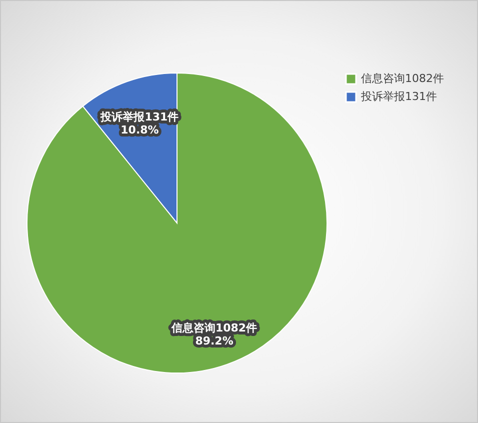  Describe the element at coordinates (398, 96) in the screenshot. I see `legend-label: 投诉举报131件` at that location.